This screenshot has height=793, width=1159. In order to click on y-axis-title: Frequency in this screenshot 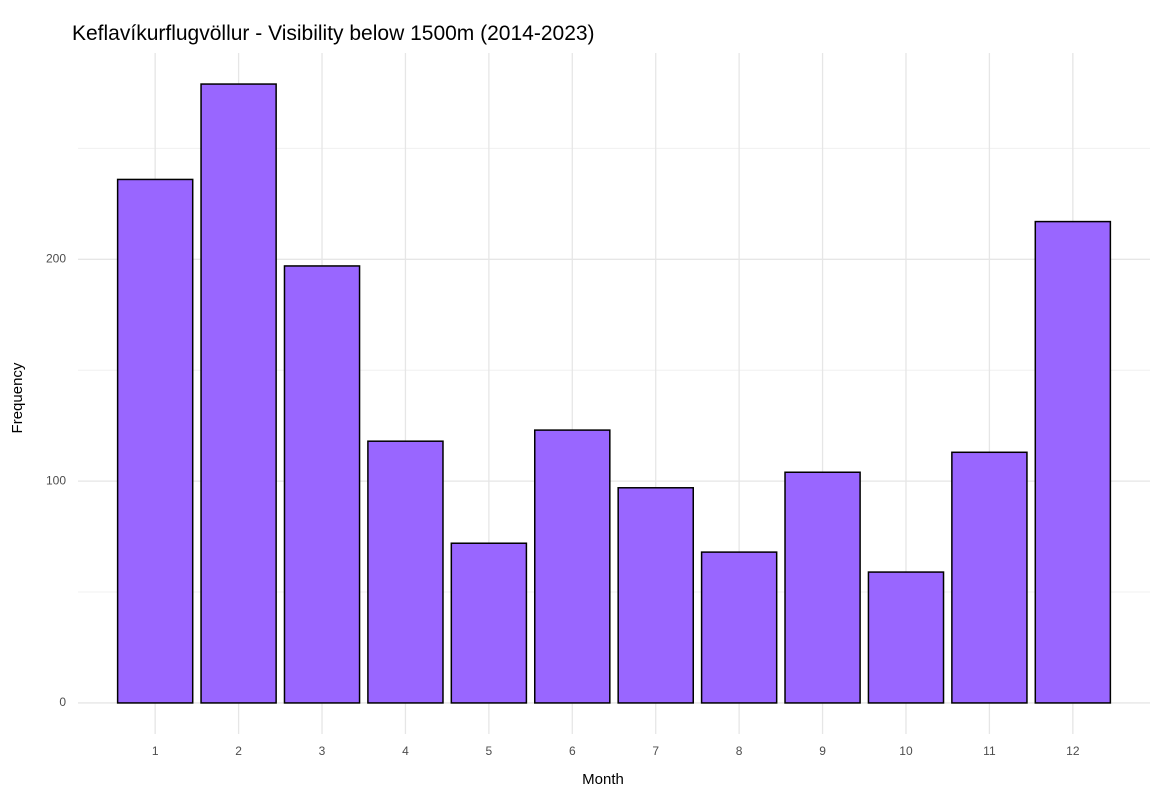, I will do `click(17, 397)`.